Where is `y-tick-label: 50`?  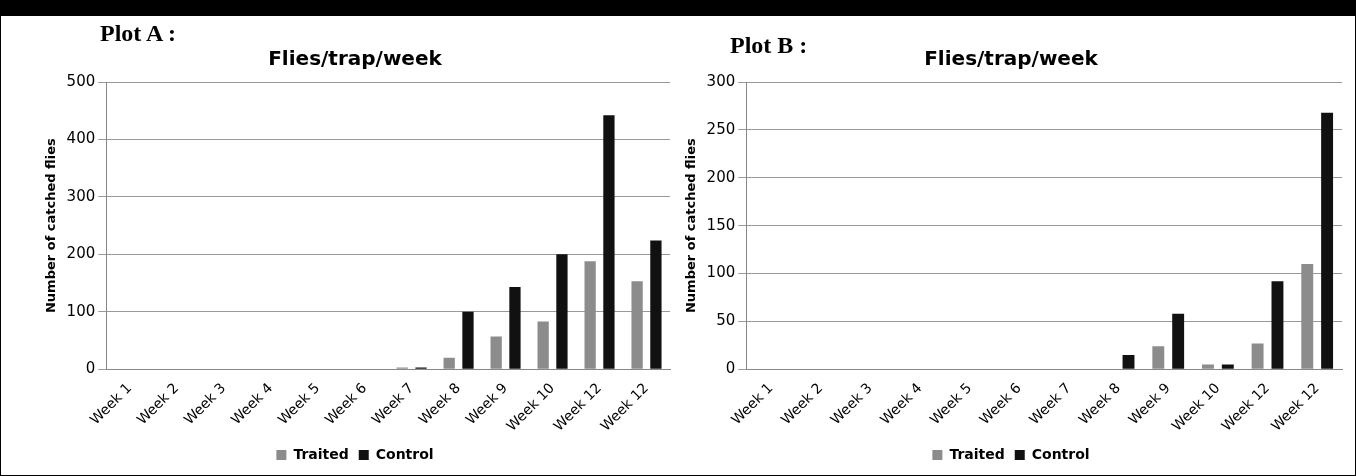 y-tick-label: 50 is located at coordinates (726, 320).